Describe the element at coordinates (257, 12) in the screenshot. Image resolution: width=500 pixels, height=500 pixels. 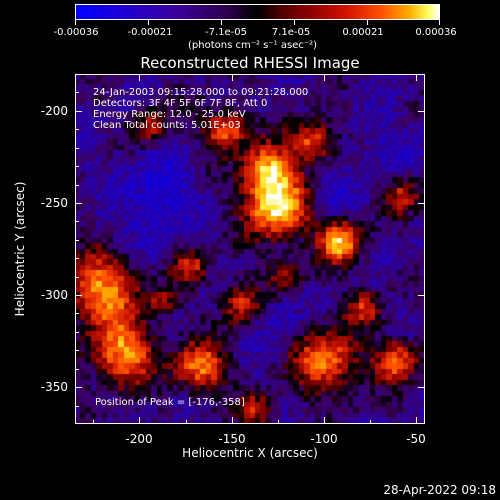
I see `colorbar` at that location.